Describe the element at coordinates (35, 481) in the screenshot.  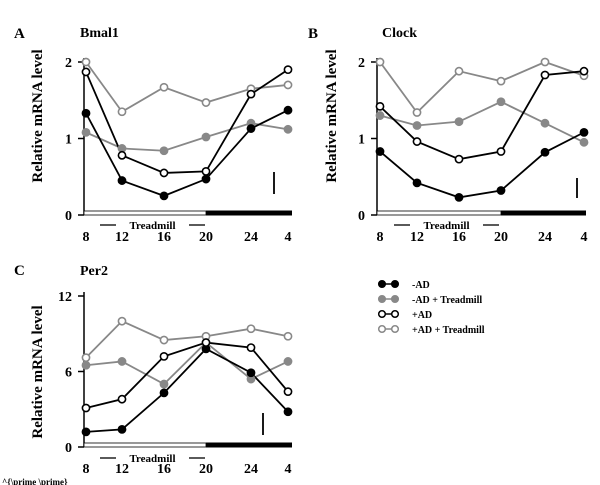
I see `stray-cropped-text: ^{\prime \prime}` at that location.